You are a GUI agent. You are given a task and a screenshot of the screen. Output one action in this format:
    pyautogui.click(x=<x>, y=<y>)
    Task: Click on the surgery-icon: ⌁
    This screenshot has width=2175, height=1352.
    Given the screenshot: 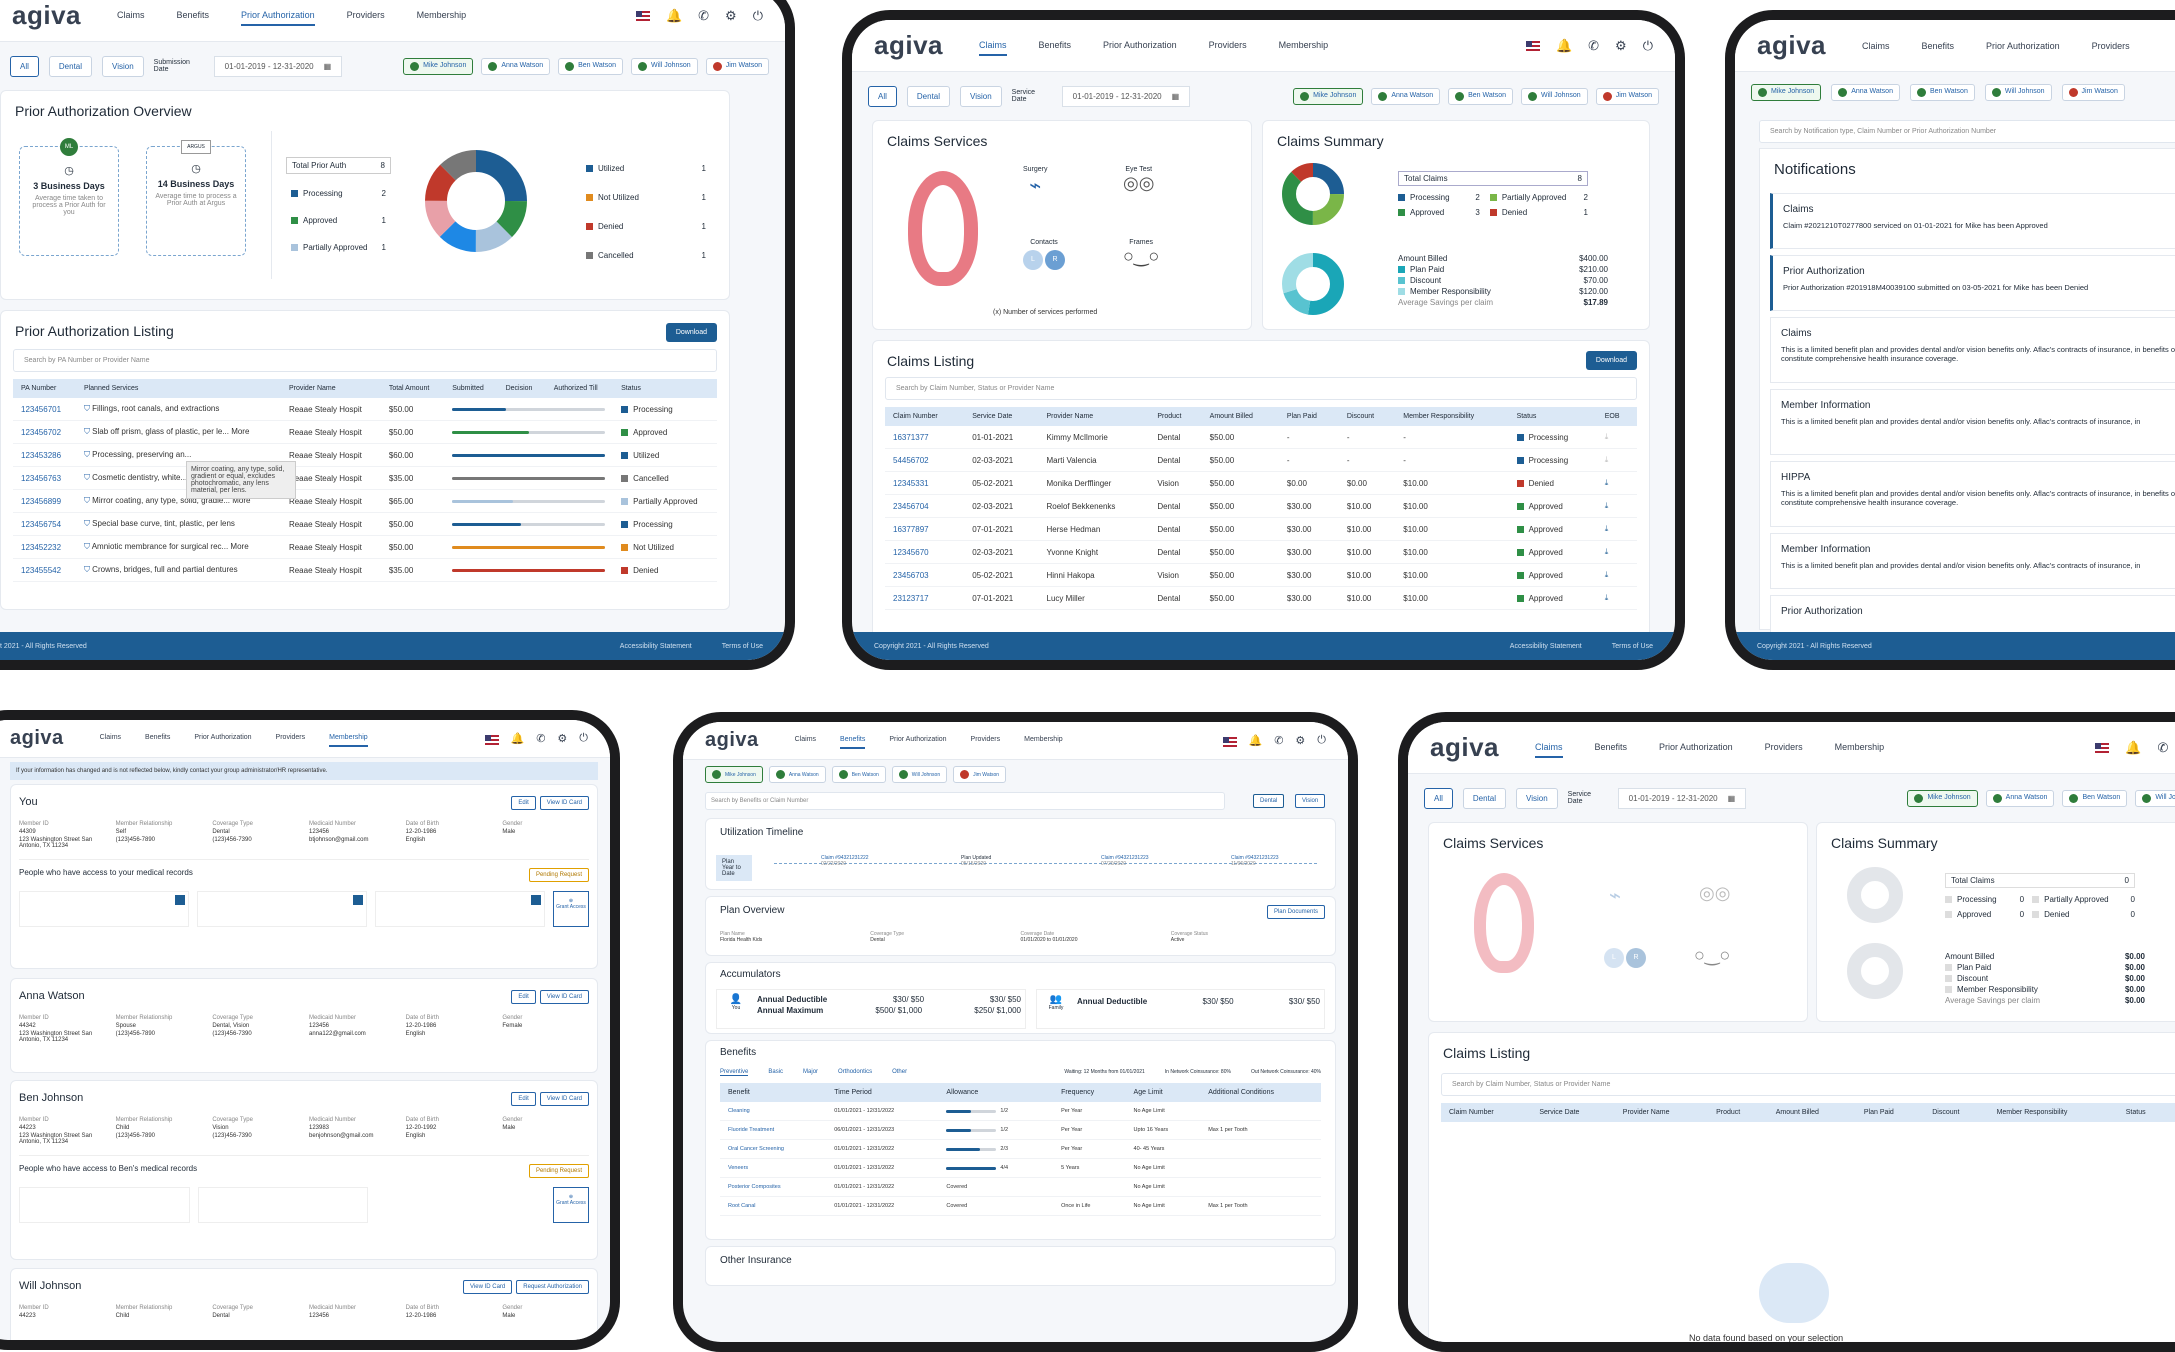 What is the action you would take?
    pyautogui.click(x=1035, y=186)
    